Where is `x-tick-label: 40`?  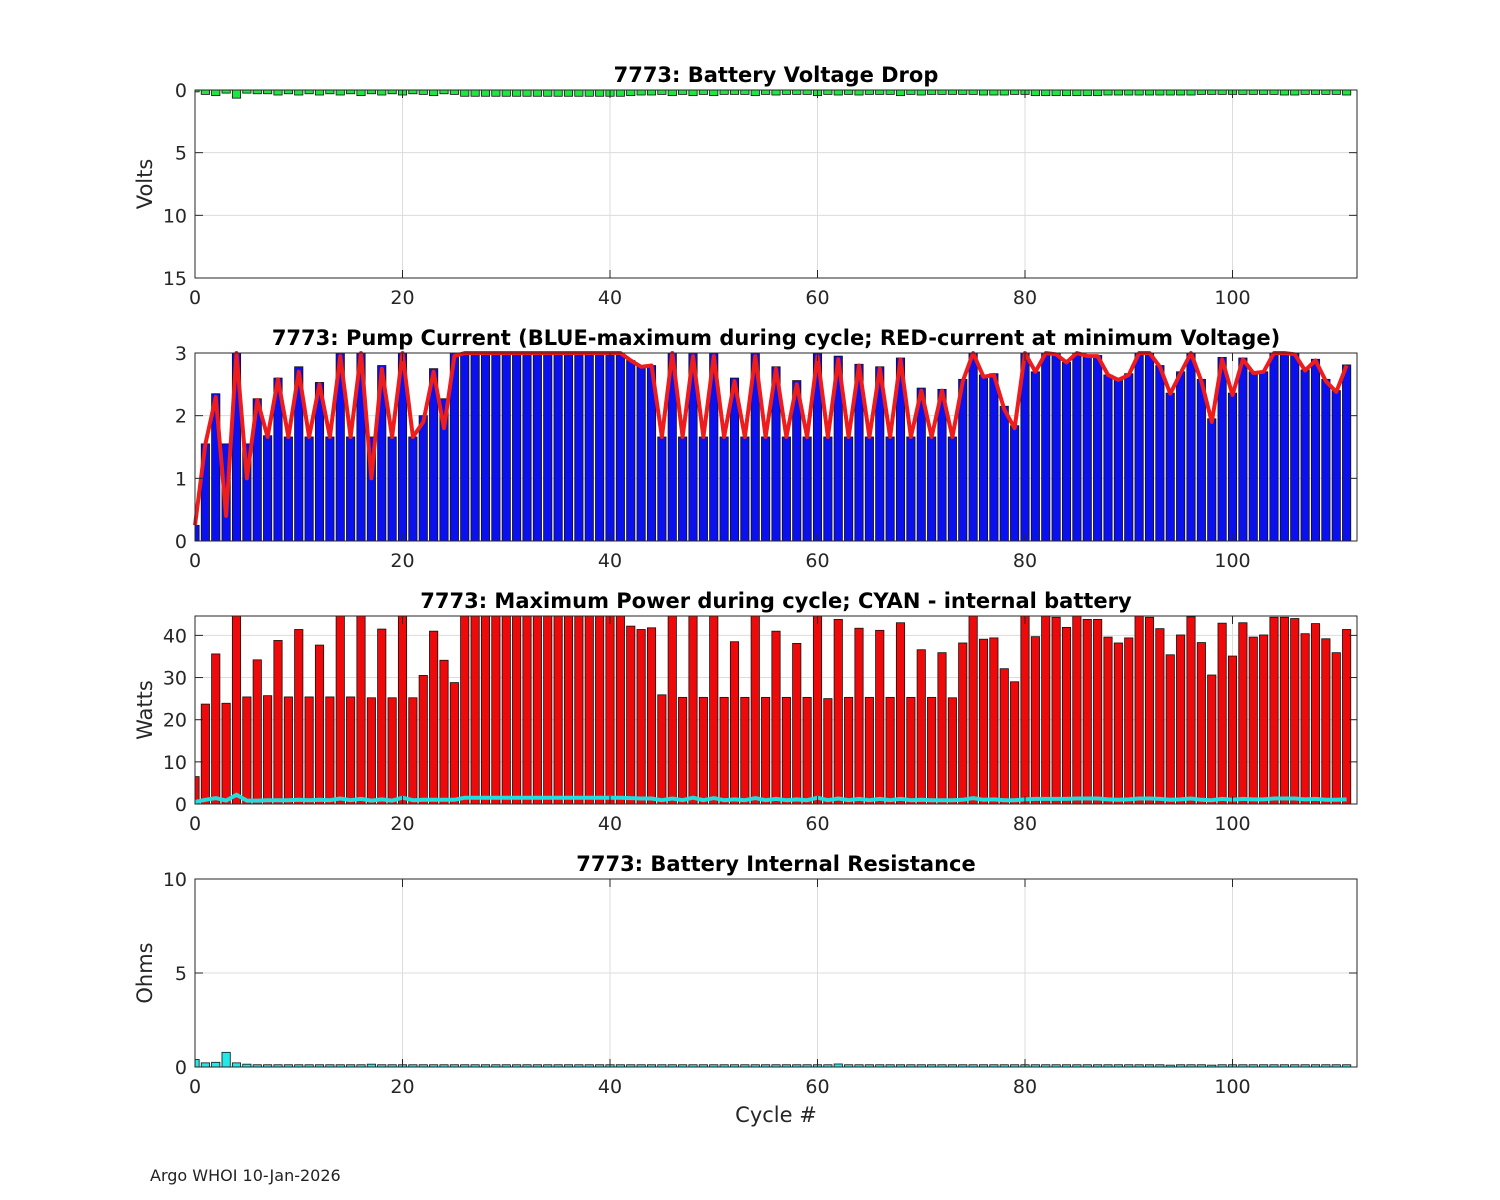
x-tick-label: 40 is located at coordinates (610, 298).